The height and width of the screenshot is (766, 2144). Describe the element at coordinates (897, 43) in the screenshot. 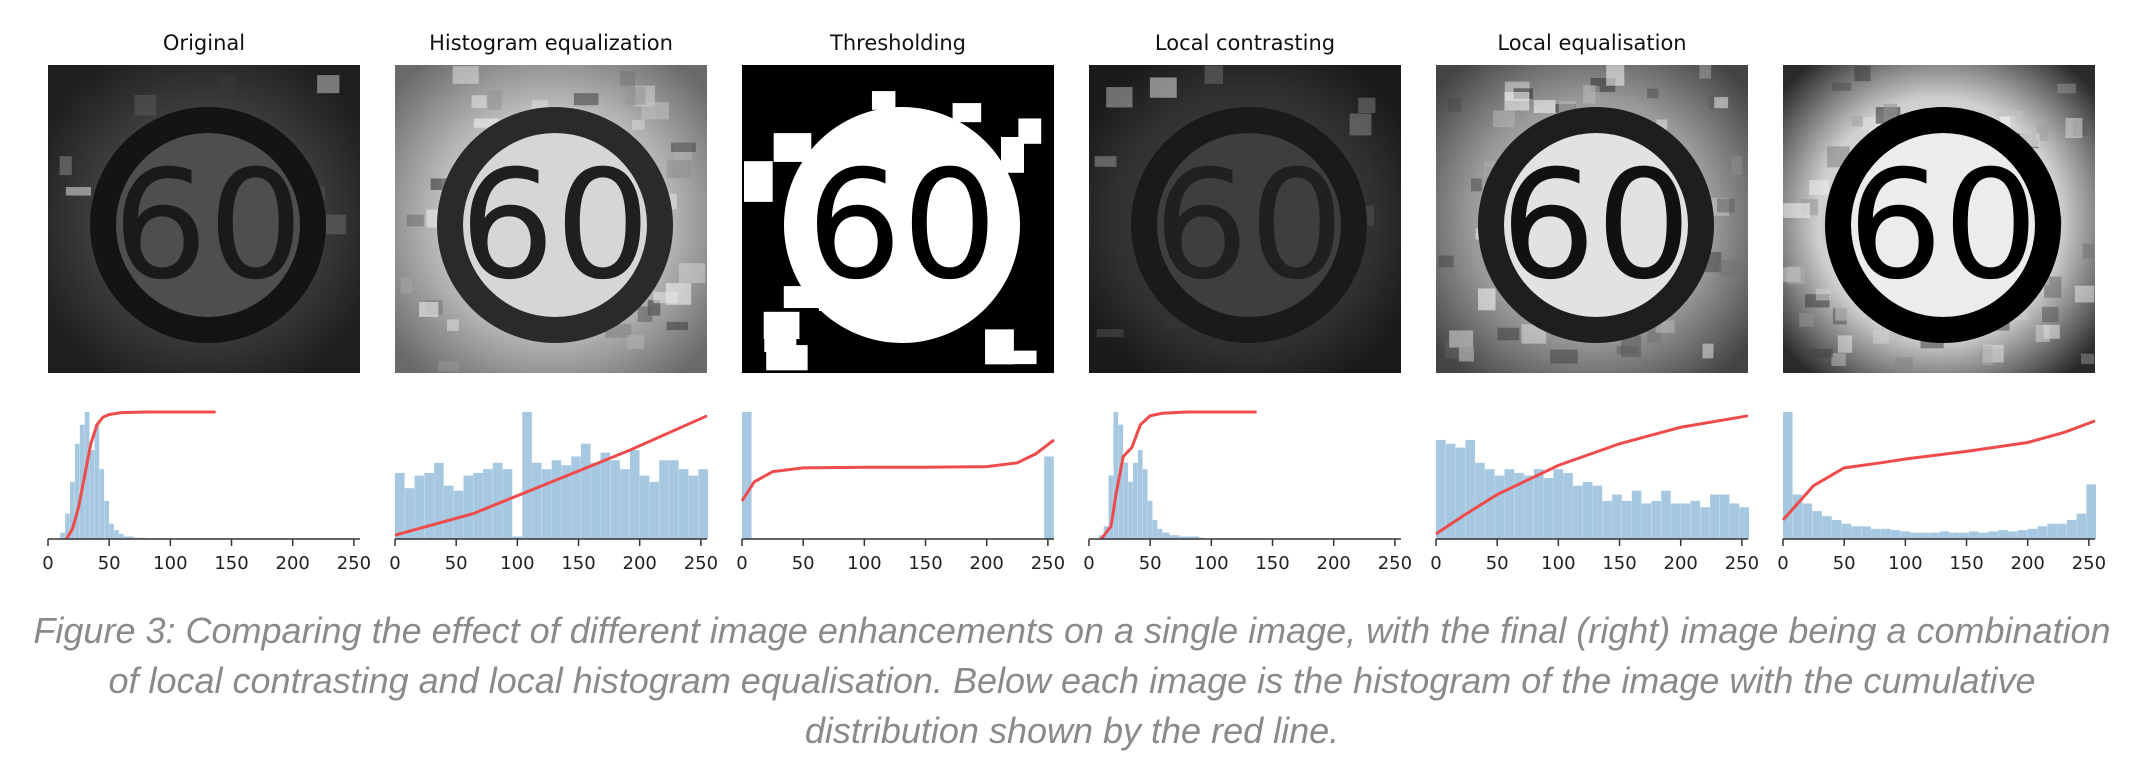

I see `subplot-title: Thresholding` at that location.